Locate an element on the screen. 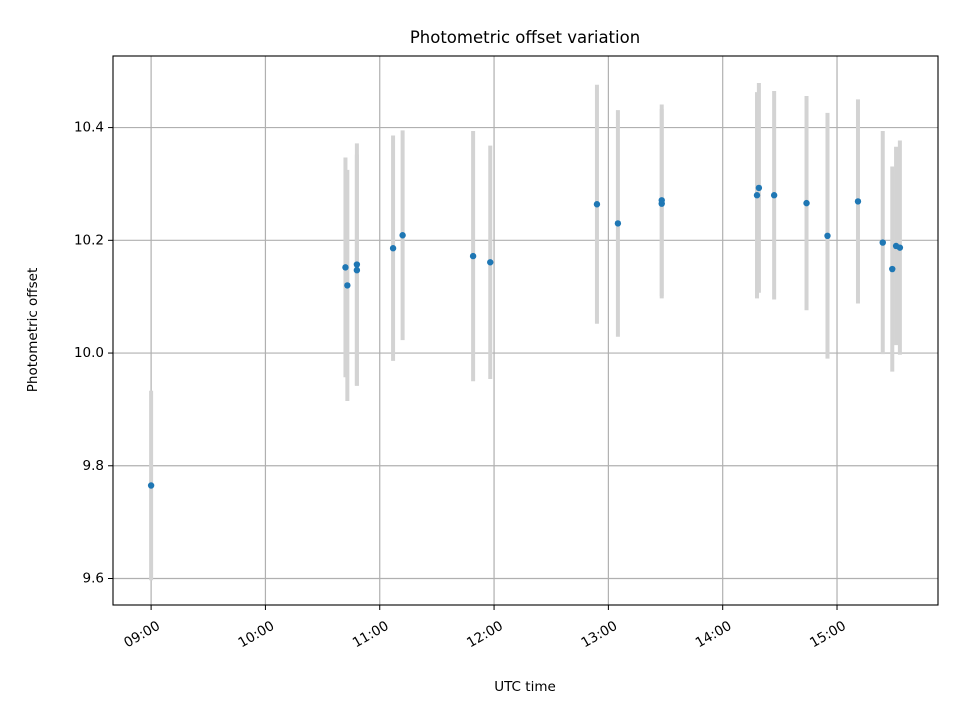 This screenshot has height=720, width=960. x-tick-label: 09:00 is located at coordinates (142, 634).